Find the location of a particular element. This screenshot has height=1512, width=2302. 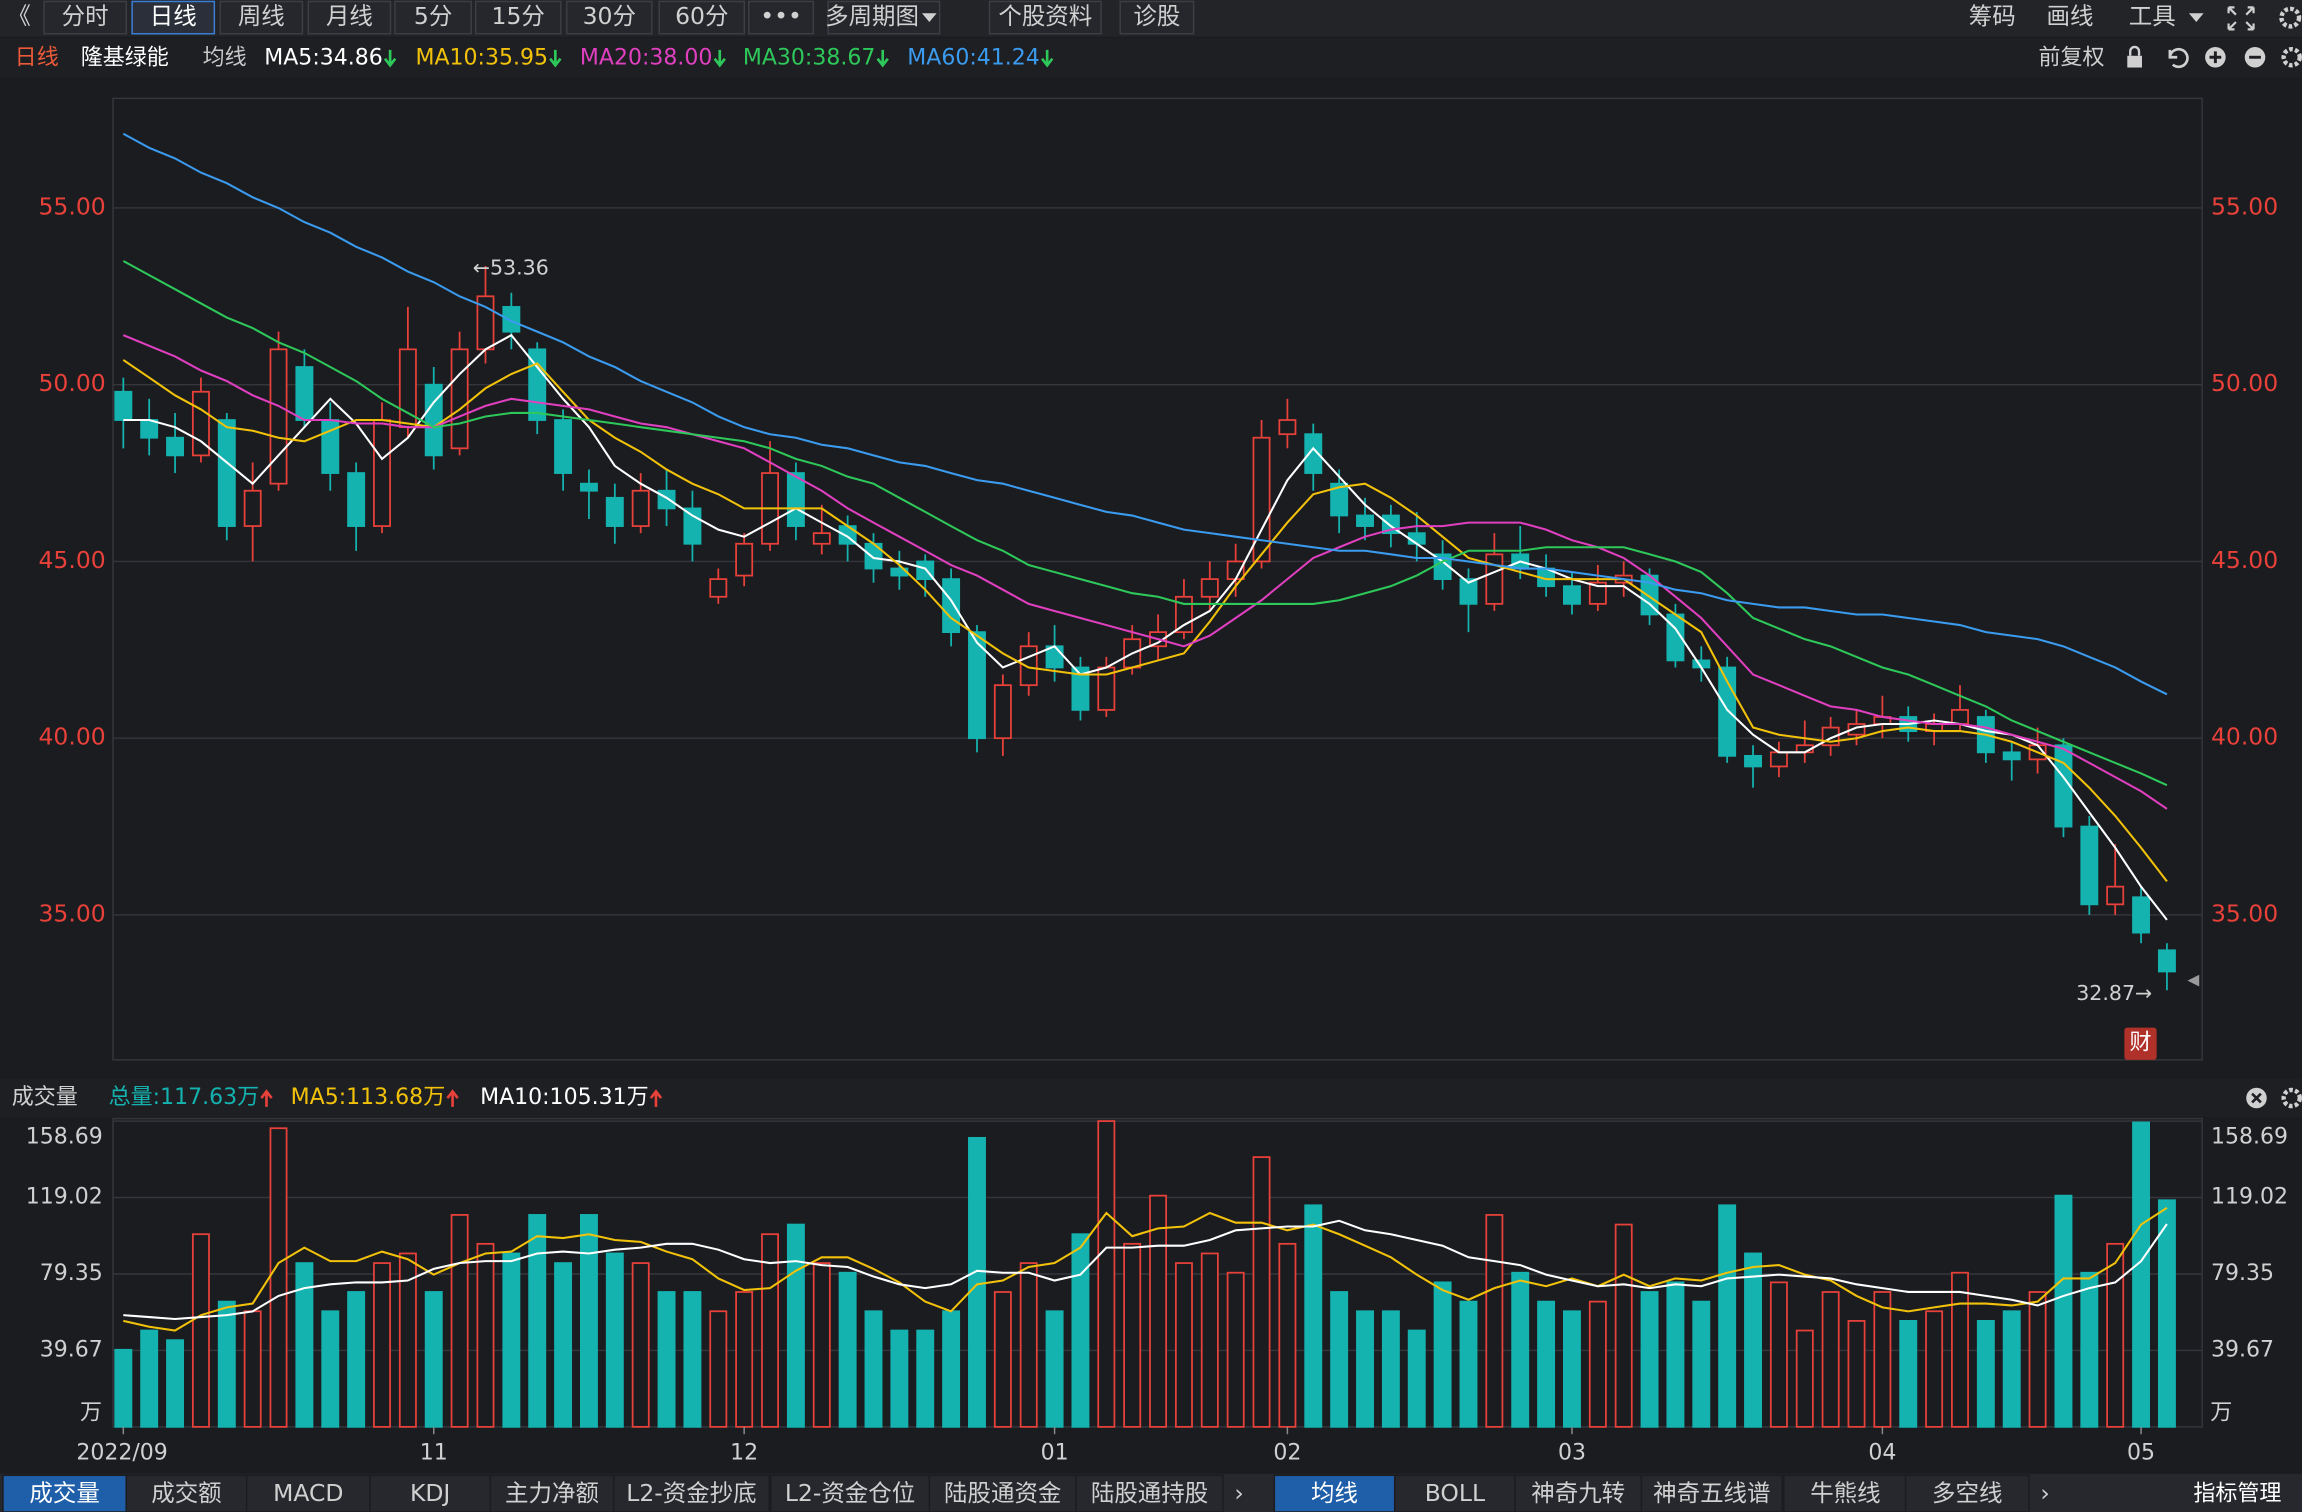

indicator-tab-label: 陆股通持股 is located at coordinates (1149, 1493).